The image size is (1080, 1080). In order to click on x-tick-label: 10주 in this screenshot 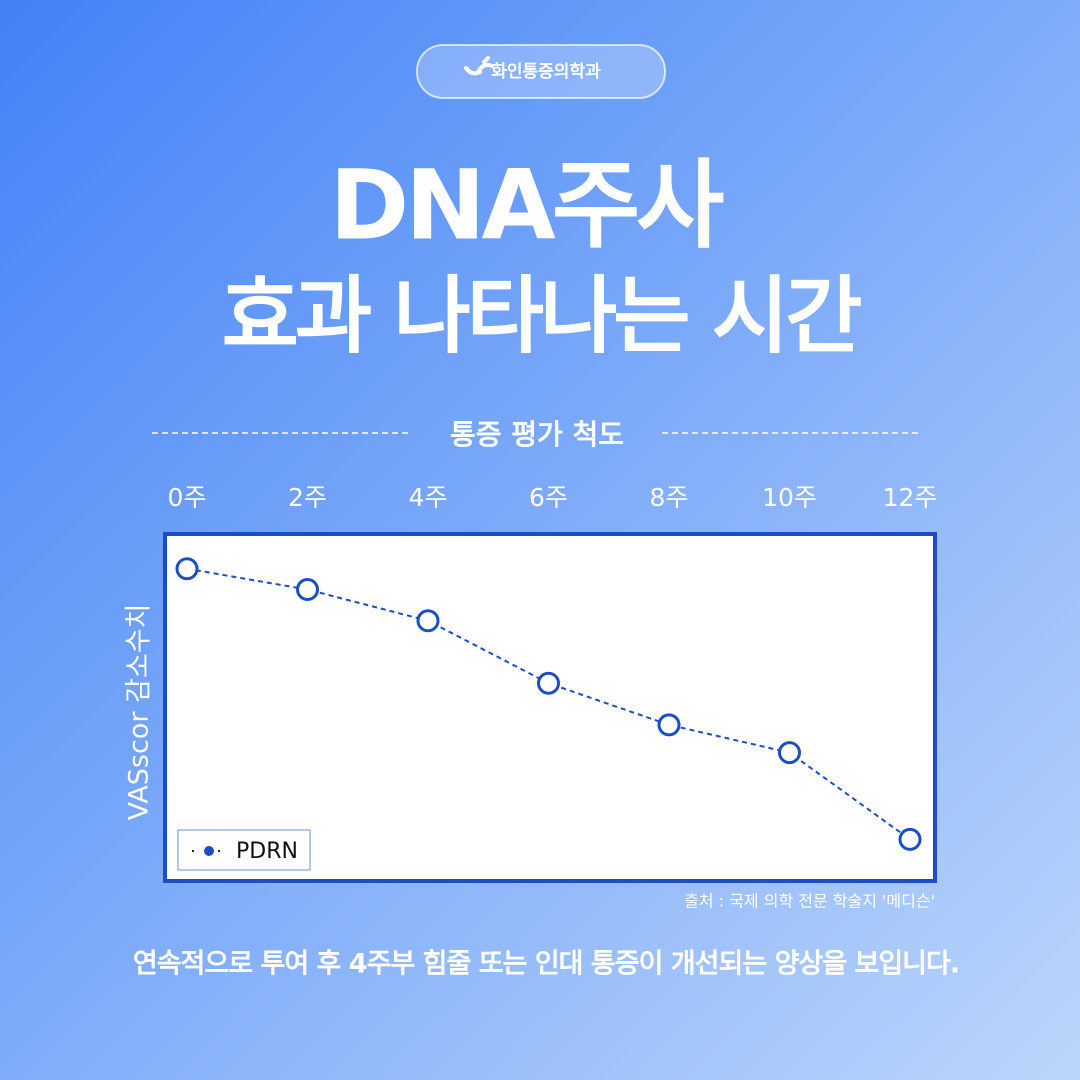, I will do `click(789, 497)`.